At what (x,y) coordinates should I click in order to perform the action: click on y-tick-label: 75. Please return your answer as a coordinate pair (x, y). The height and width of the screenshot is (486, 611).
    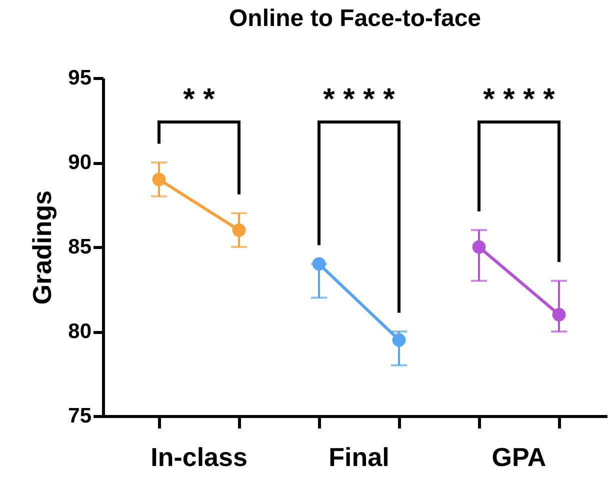
    Looking at the image, I should click on (80, 416).